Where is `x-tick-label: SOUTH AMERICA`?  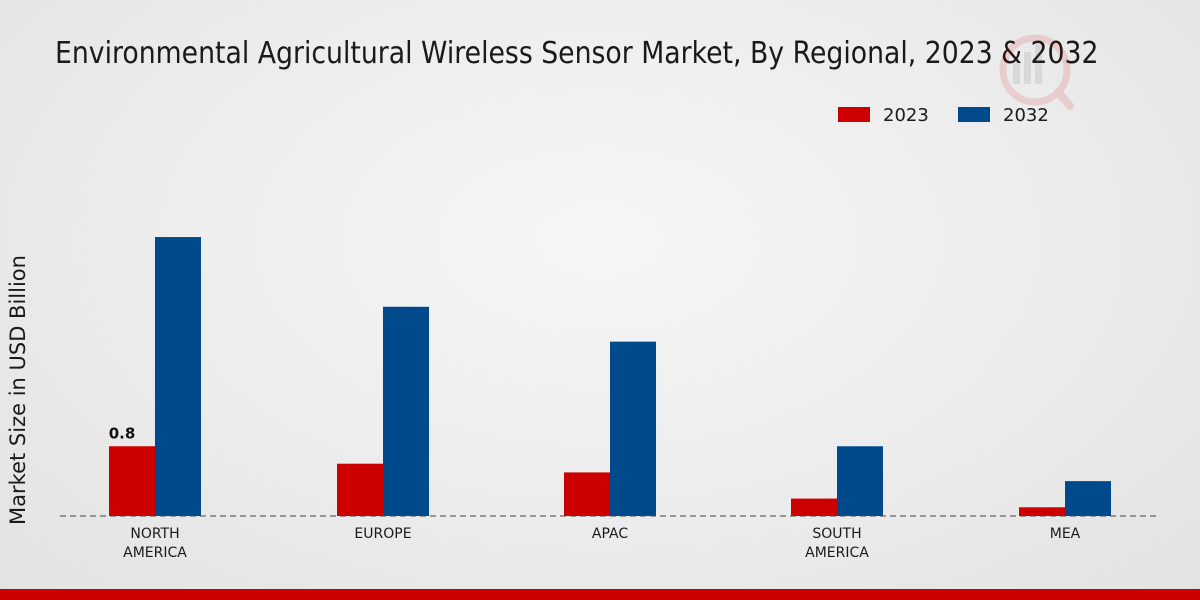
x-tick-label: SOUTH AMERICA is located at coordinates (837, 543).